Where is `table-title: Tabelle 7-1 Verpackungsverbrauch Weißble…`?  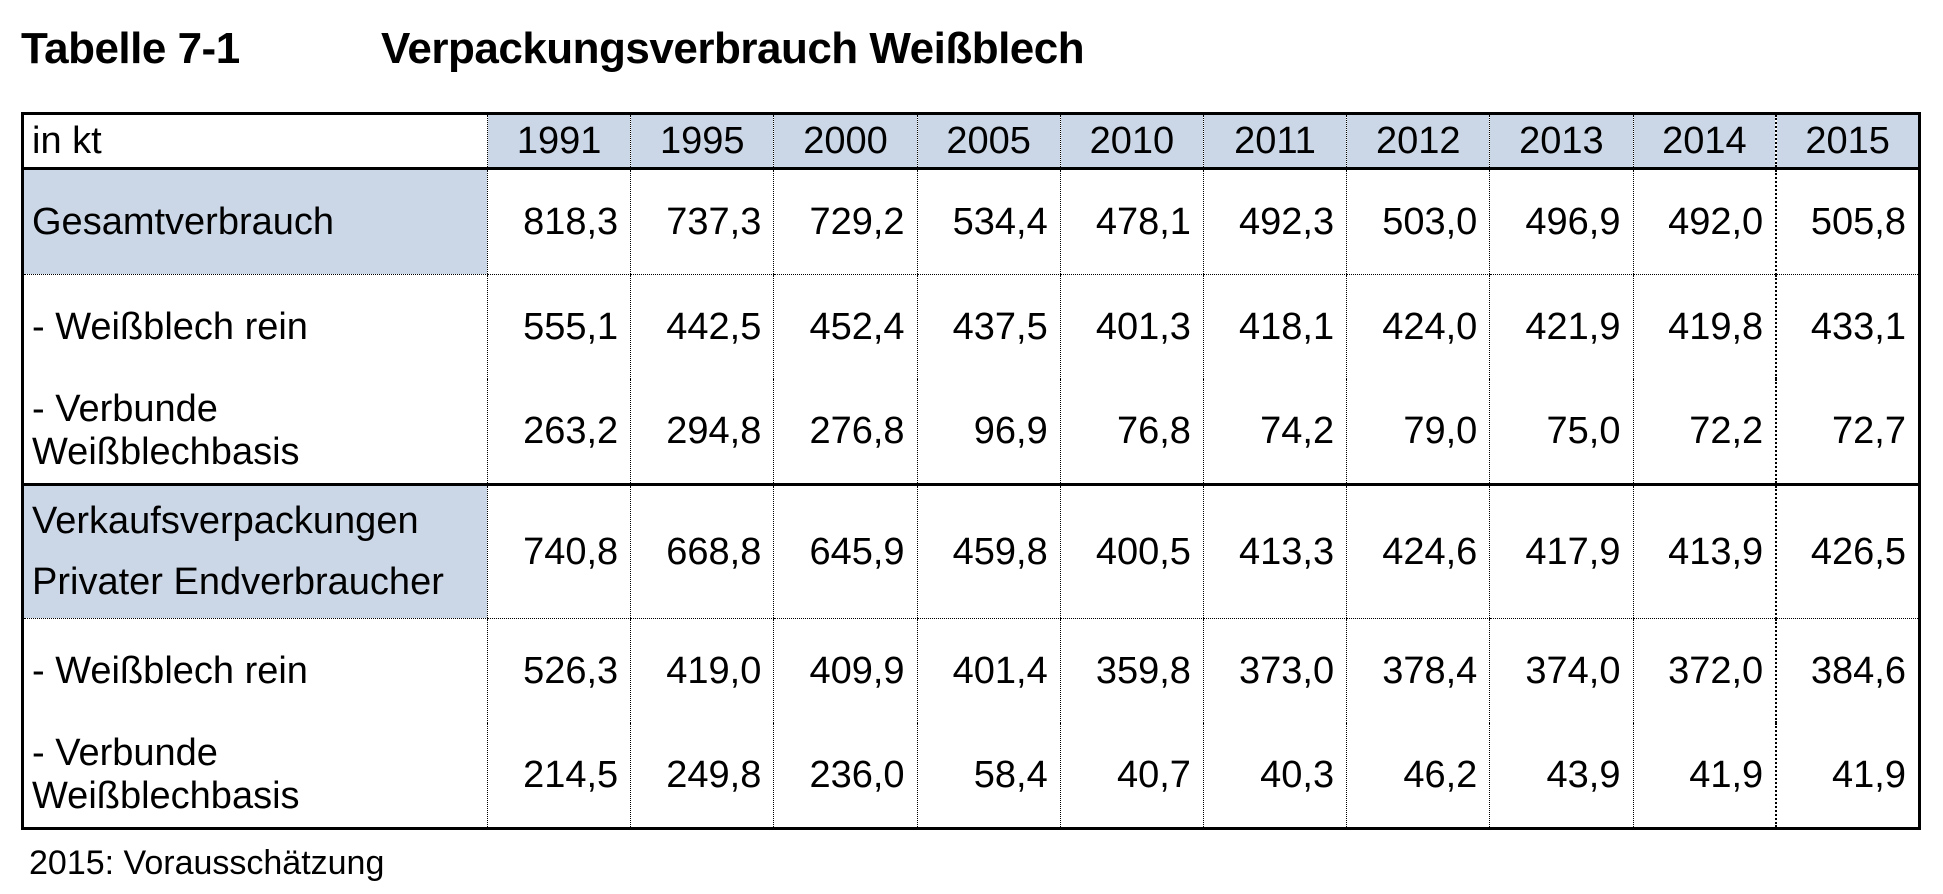
table-title: Tabelle 7-1 Verpackungsverbrauch Weißble… is located at coordinates (971, 37).